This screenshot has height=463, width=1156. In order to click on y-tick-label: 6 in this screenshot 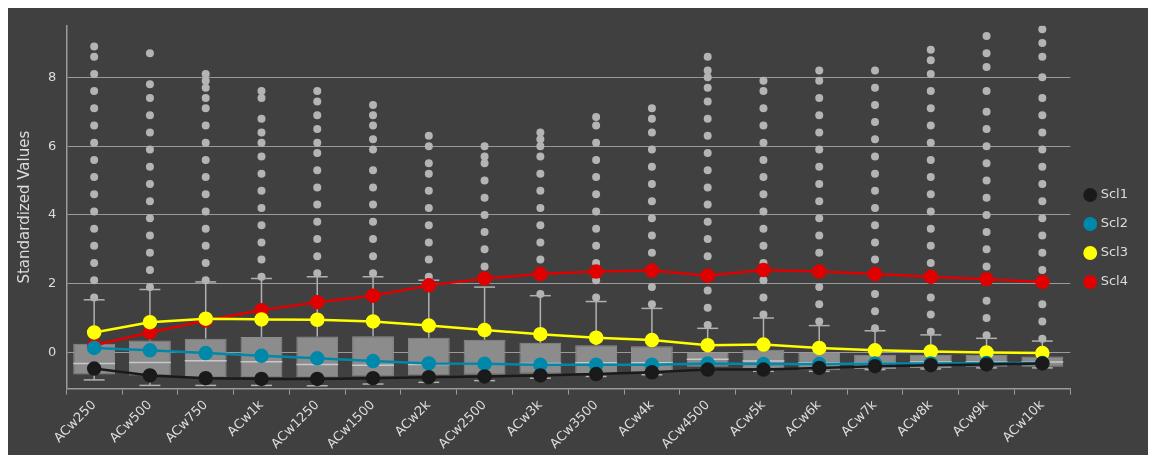, I will do `click(52, 145)`.